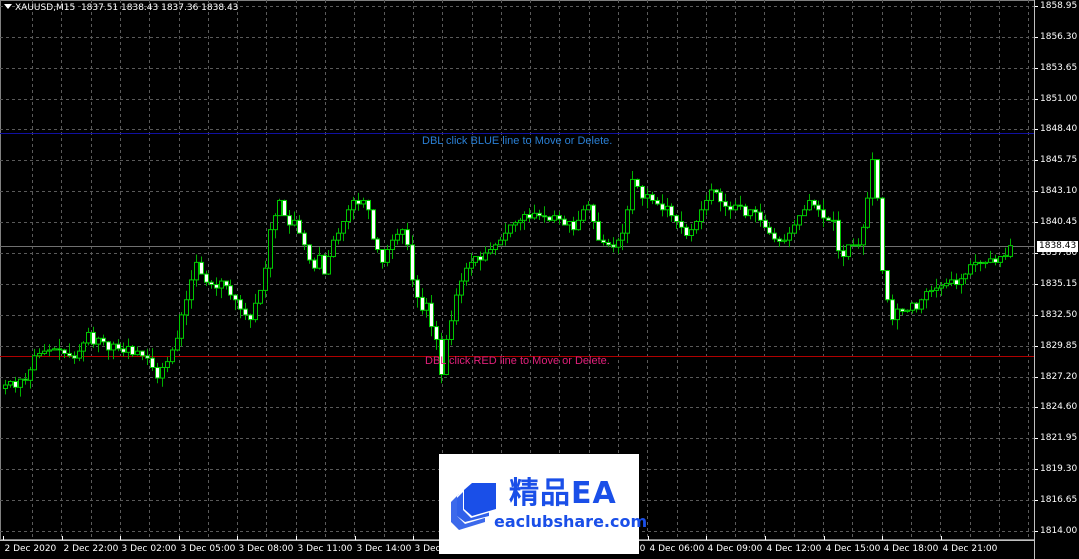 The width and height of the screenshot is (1079, 559). I want to click on watermark-logo: 精品EA eaclubshare.com, so click(543, 504).